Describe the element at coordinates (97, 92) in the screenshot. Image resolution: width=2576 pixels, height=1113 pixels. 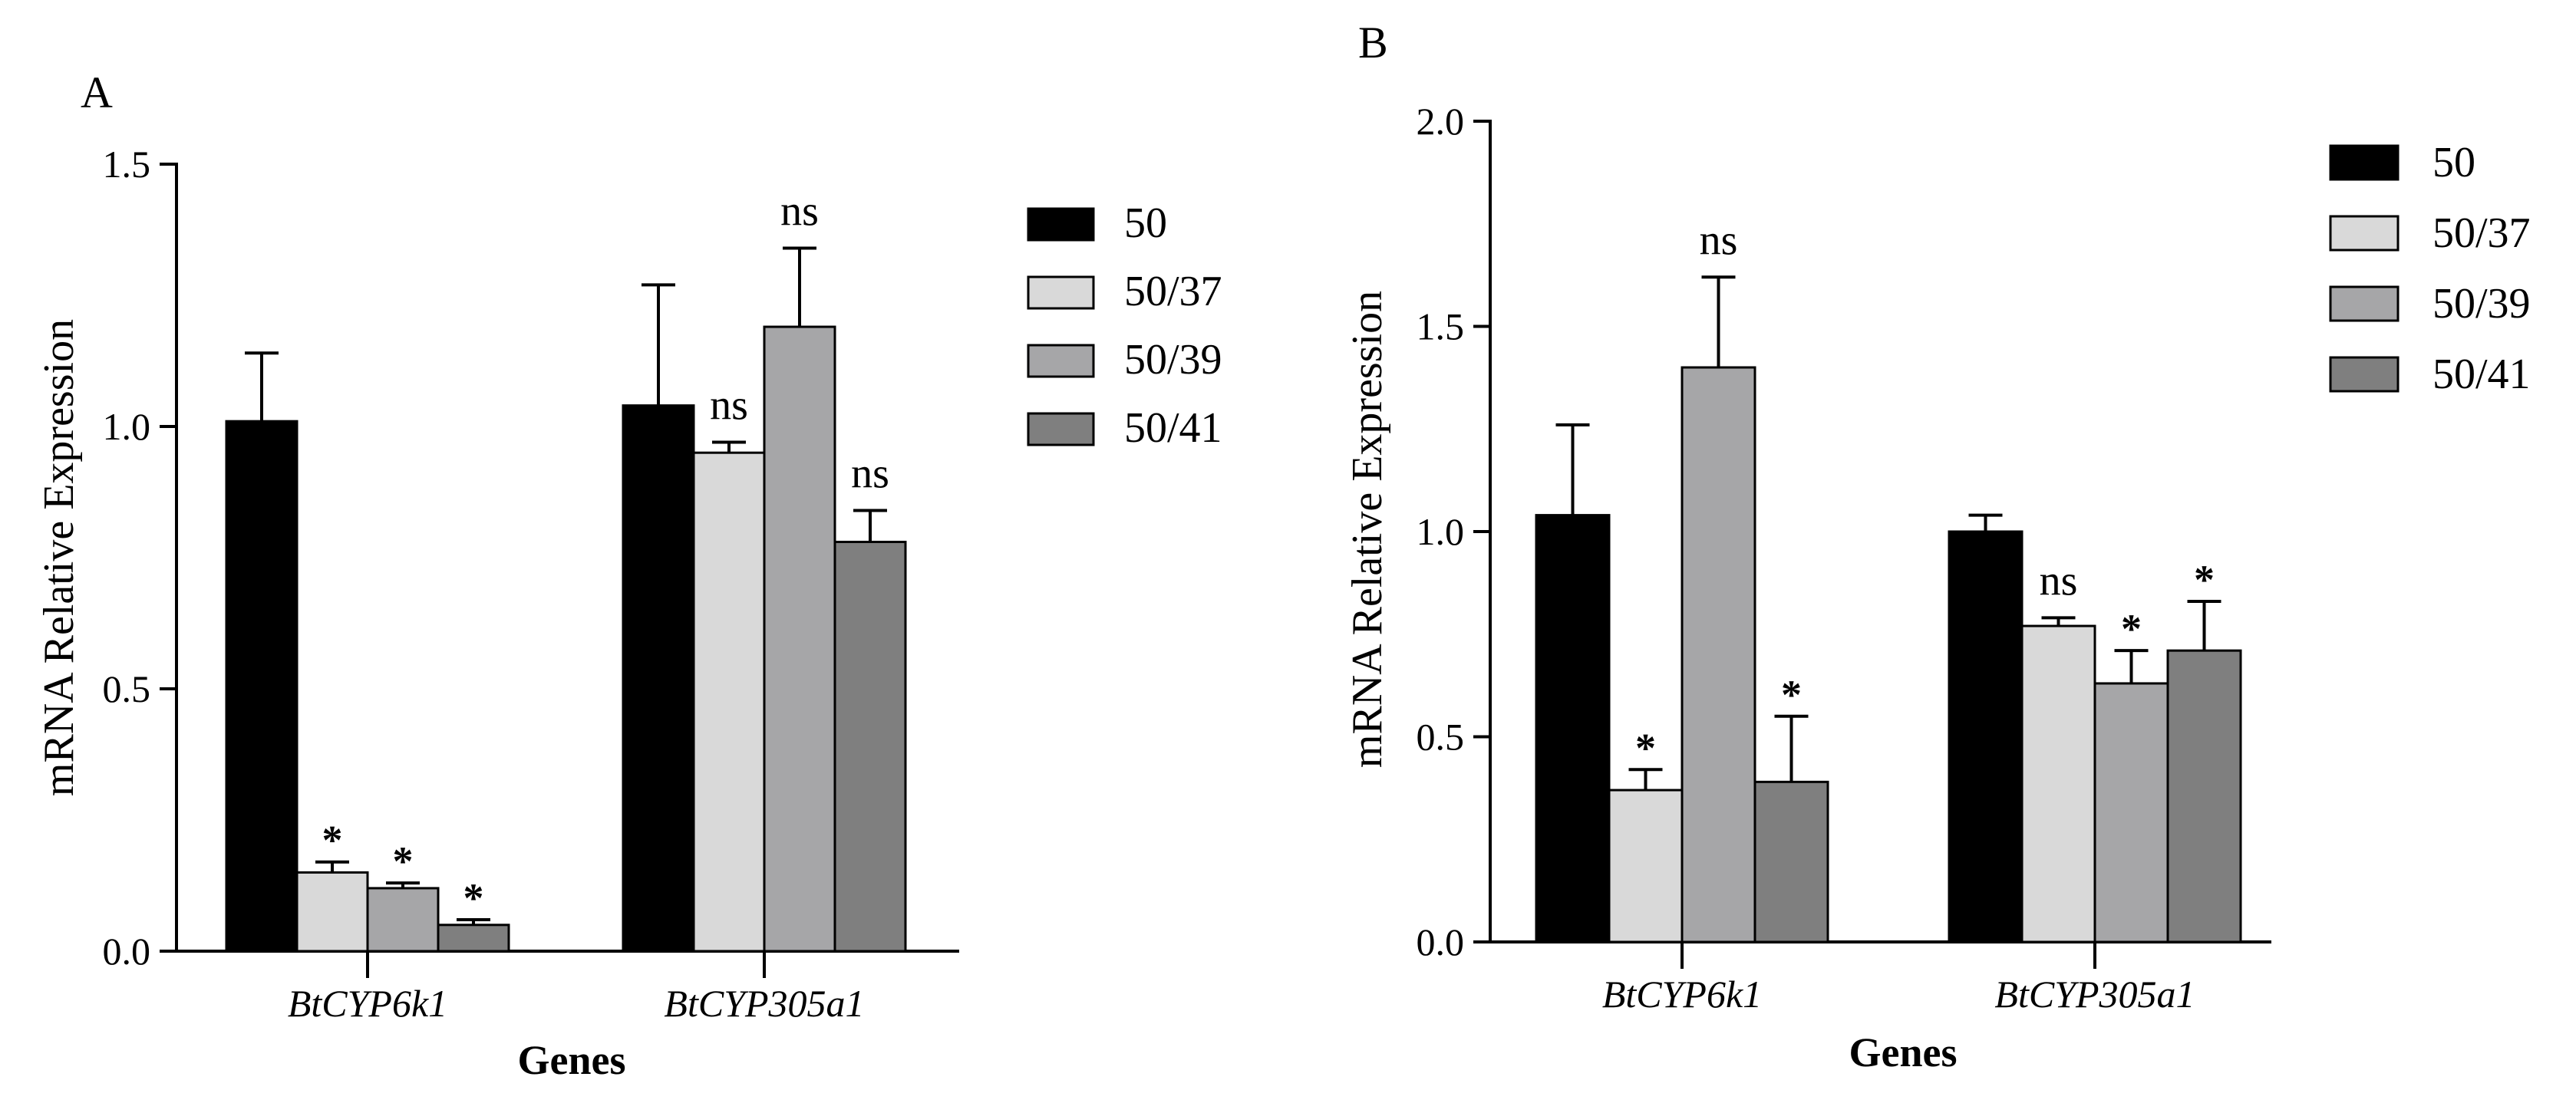
I see `panel-letter: A` at that location.